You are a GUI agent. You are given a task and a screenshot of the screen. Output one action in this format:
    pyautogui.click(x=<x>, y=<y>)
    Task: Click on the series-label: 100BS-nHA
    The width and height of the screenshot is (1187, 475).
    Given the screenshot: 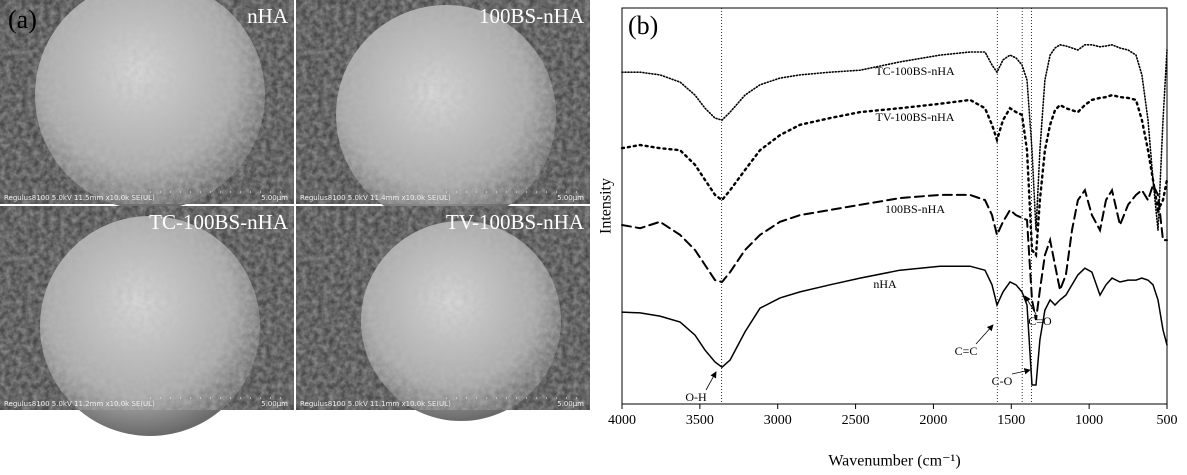 What is the action you would take?
    pyautogui.click(x=915, y=209)
    